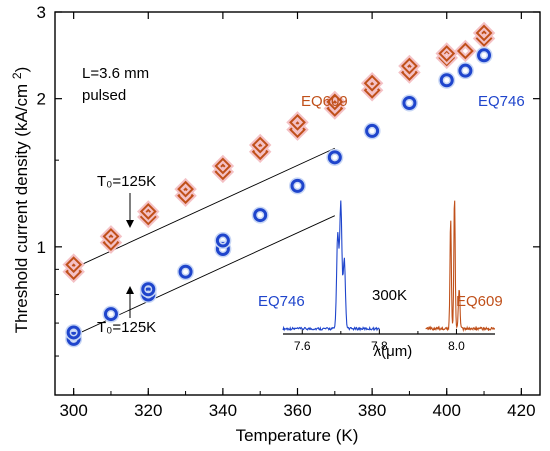 This screenshot has height=451, width=550. What do you see at coordinates (41, 247) in the screenshot?
I see `y-tick-label-1: 1` at bounding box center [41, 247].